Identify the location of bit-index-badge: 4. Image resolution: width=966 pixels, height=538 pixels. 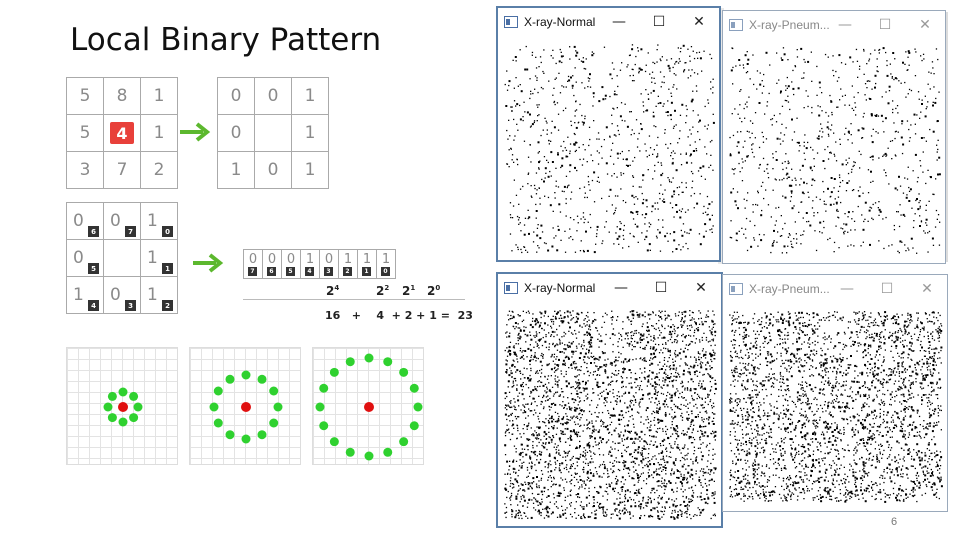
(309, 271).